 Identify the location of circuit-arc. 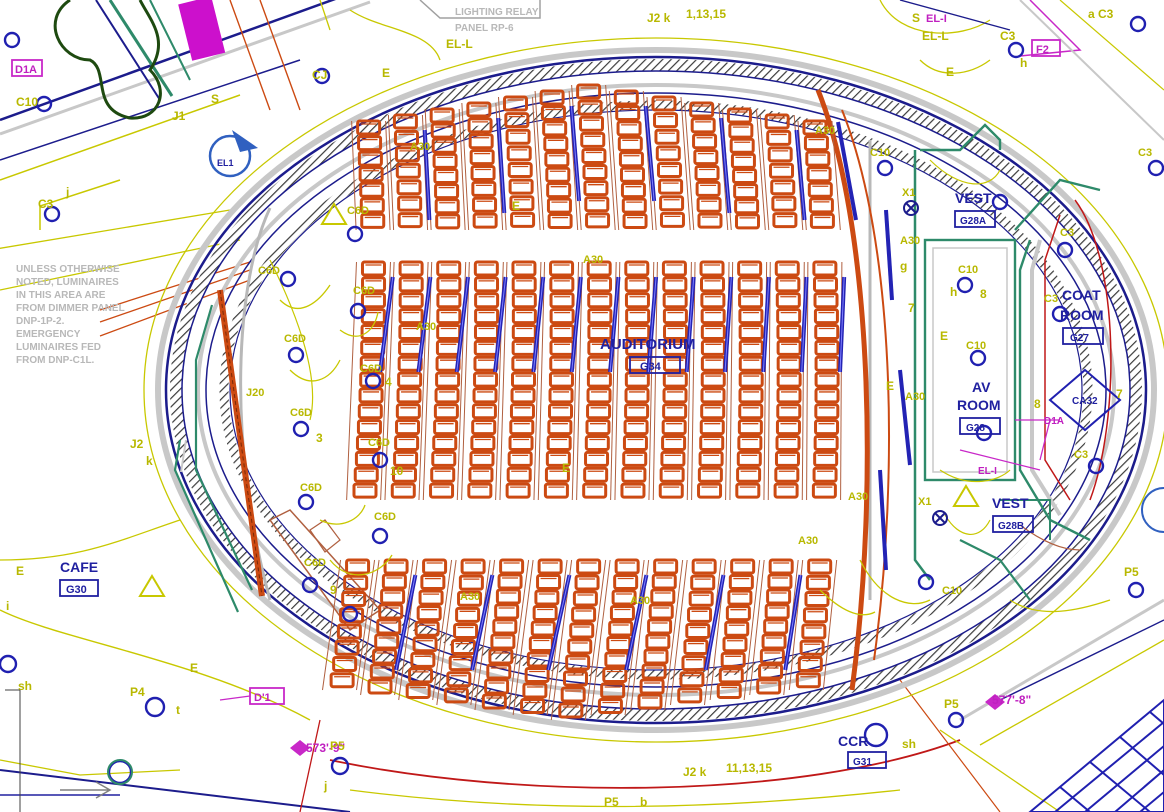
(359, 324).